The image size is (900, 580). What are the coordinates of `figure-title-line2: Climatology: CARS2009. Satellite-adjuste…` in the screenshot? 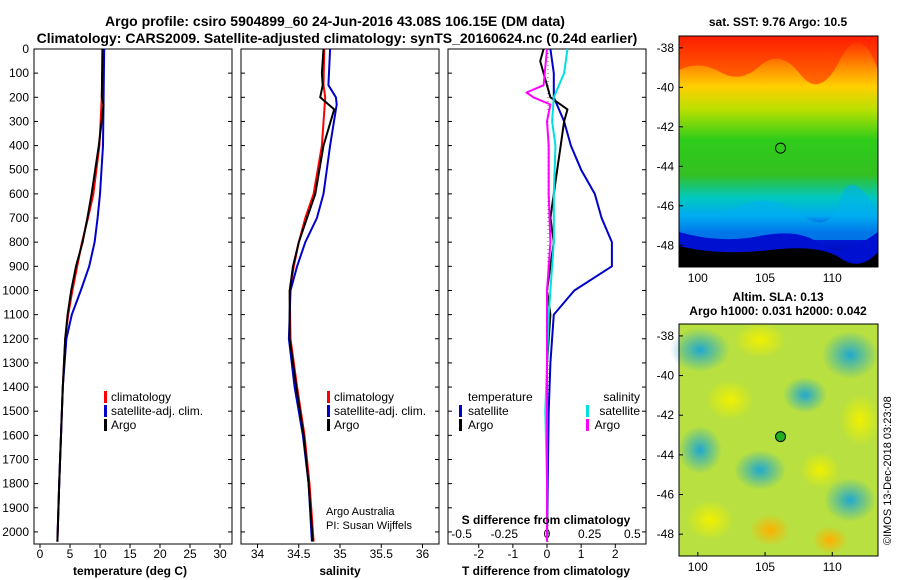 It's located at (337, 38).